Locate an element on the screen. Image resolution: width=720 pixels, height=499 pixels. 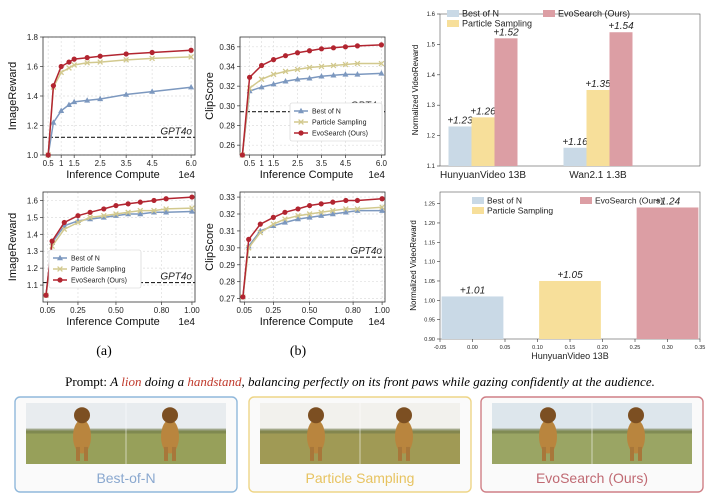
y-tick-label: 0.95 is located at coordinates (429, 321).